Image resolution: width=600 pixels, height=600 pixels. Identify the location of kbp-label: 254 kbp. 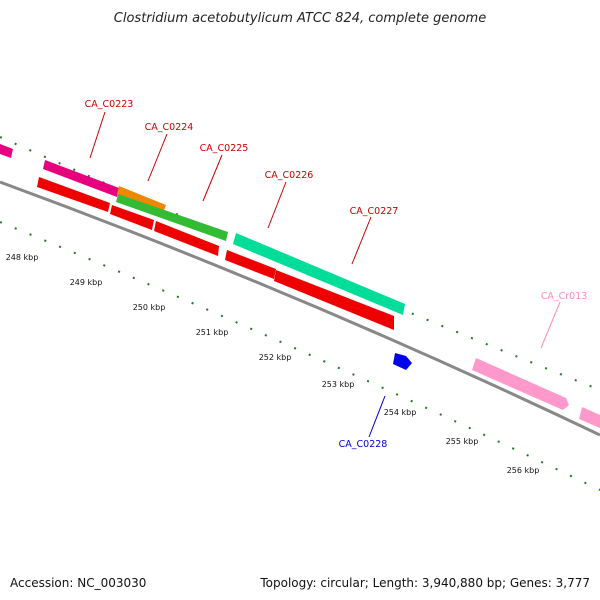
(400, 412).